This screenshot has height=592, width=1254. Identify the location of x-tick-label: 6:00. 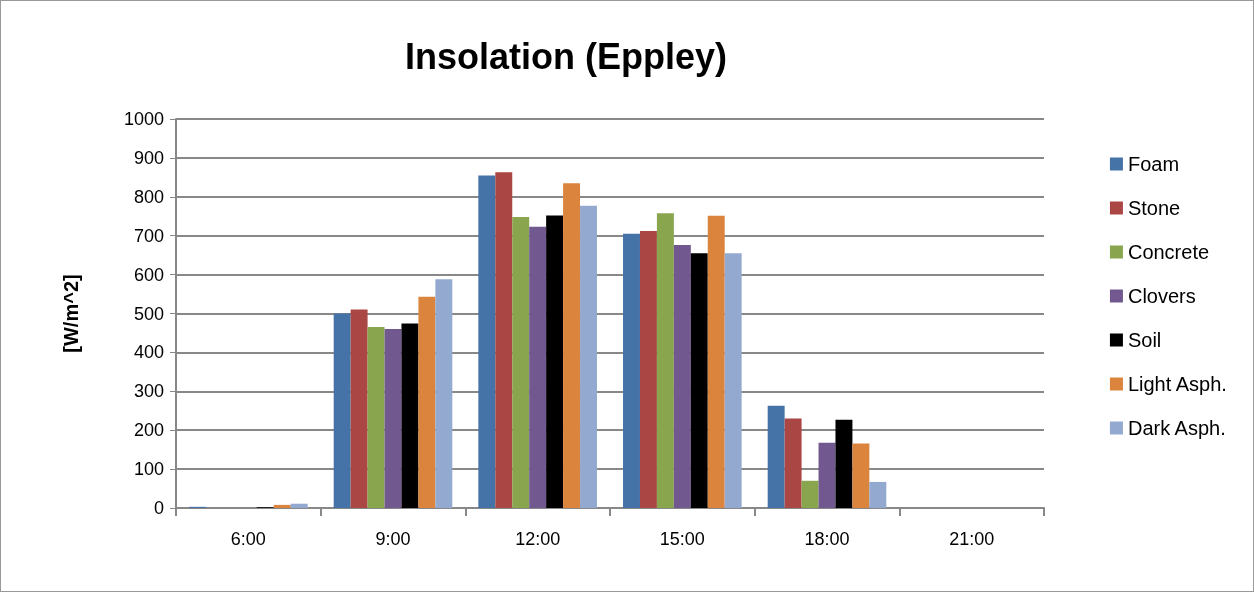
(248, 539).